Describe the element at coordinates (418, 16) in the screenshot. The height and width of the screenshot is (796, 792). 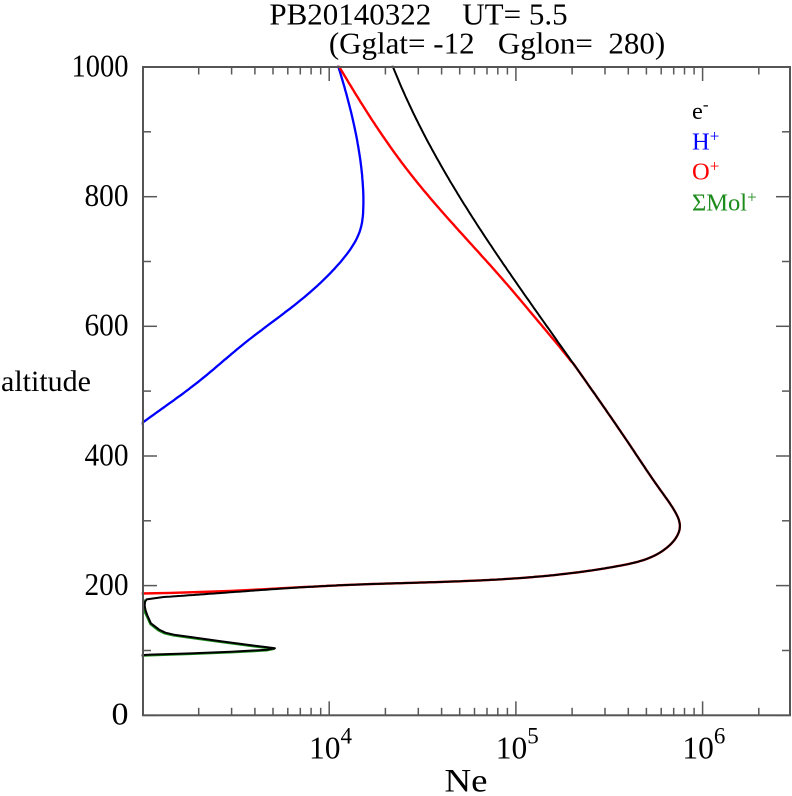
I see `svg-text: PB20140322 UT= 5.5` at that location.